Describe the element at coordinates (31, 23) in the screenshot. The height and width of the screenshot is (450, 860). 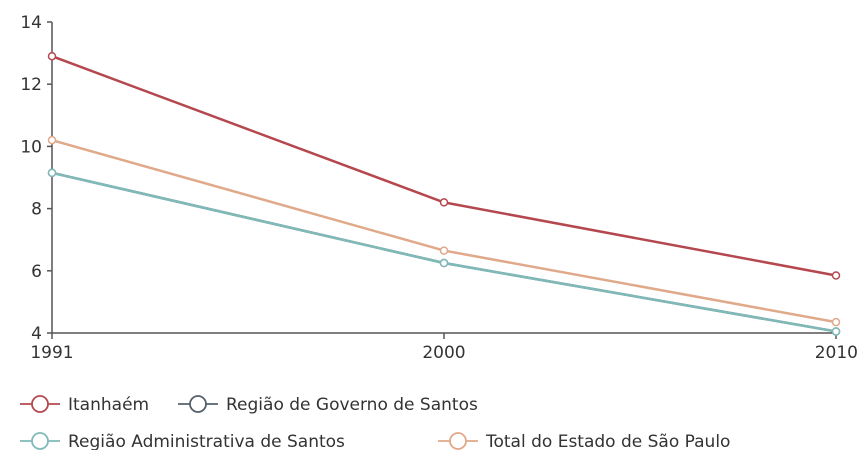
I see `y-tick-label: 14` at that location.